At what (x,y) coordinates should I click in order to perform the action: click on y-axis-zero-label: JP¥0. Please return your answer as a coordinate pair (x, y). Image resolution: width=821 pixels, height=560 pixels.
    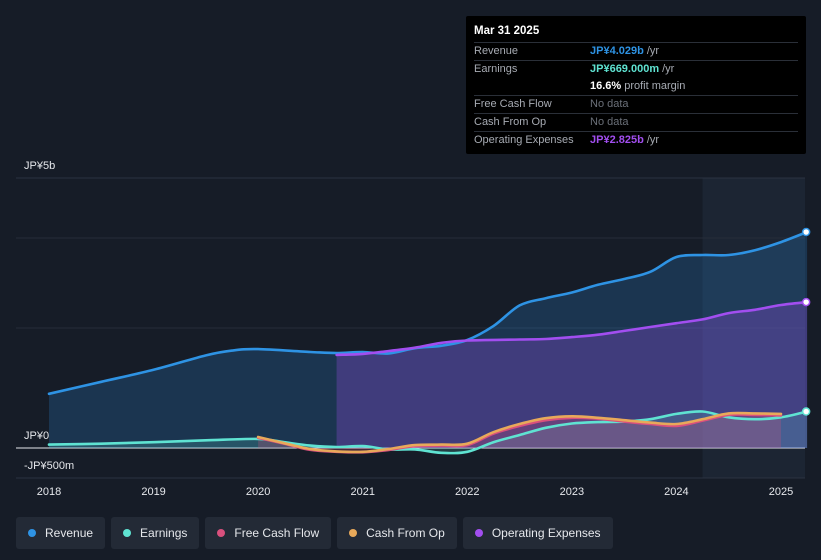
    Looking at the image, I should click on (37, 436).